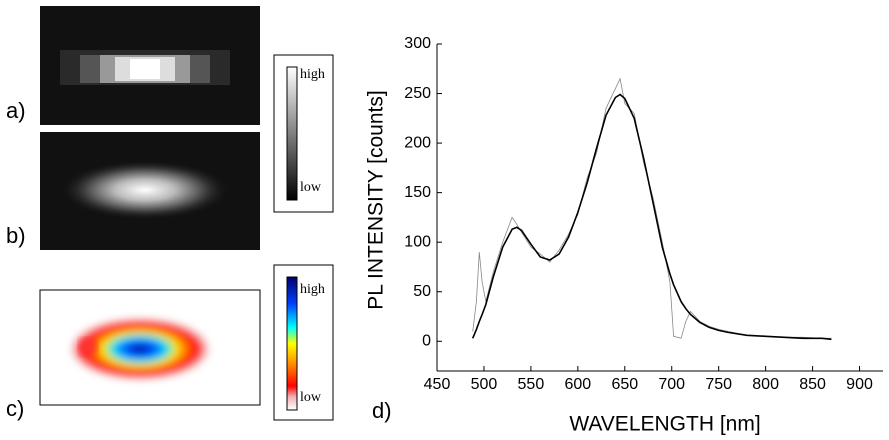 This screenshot has width=889, height=440. What do you see at coordinates (426, 340) in the screenshot?
I see `y-tick-label: 0` at bounding box center [426, 340].